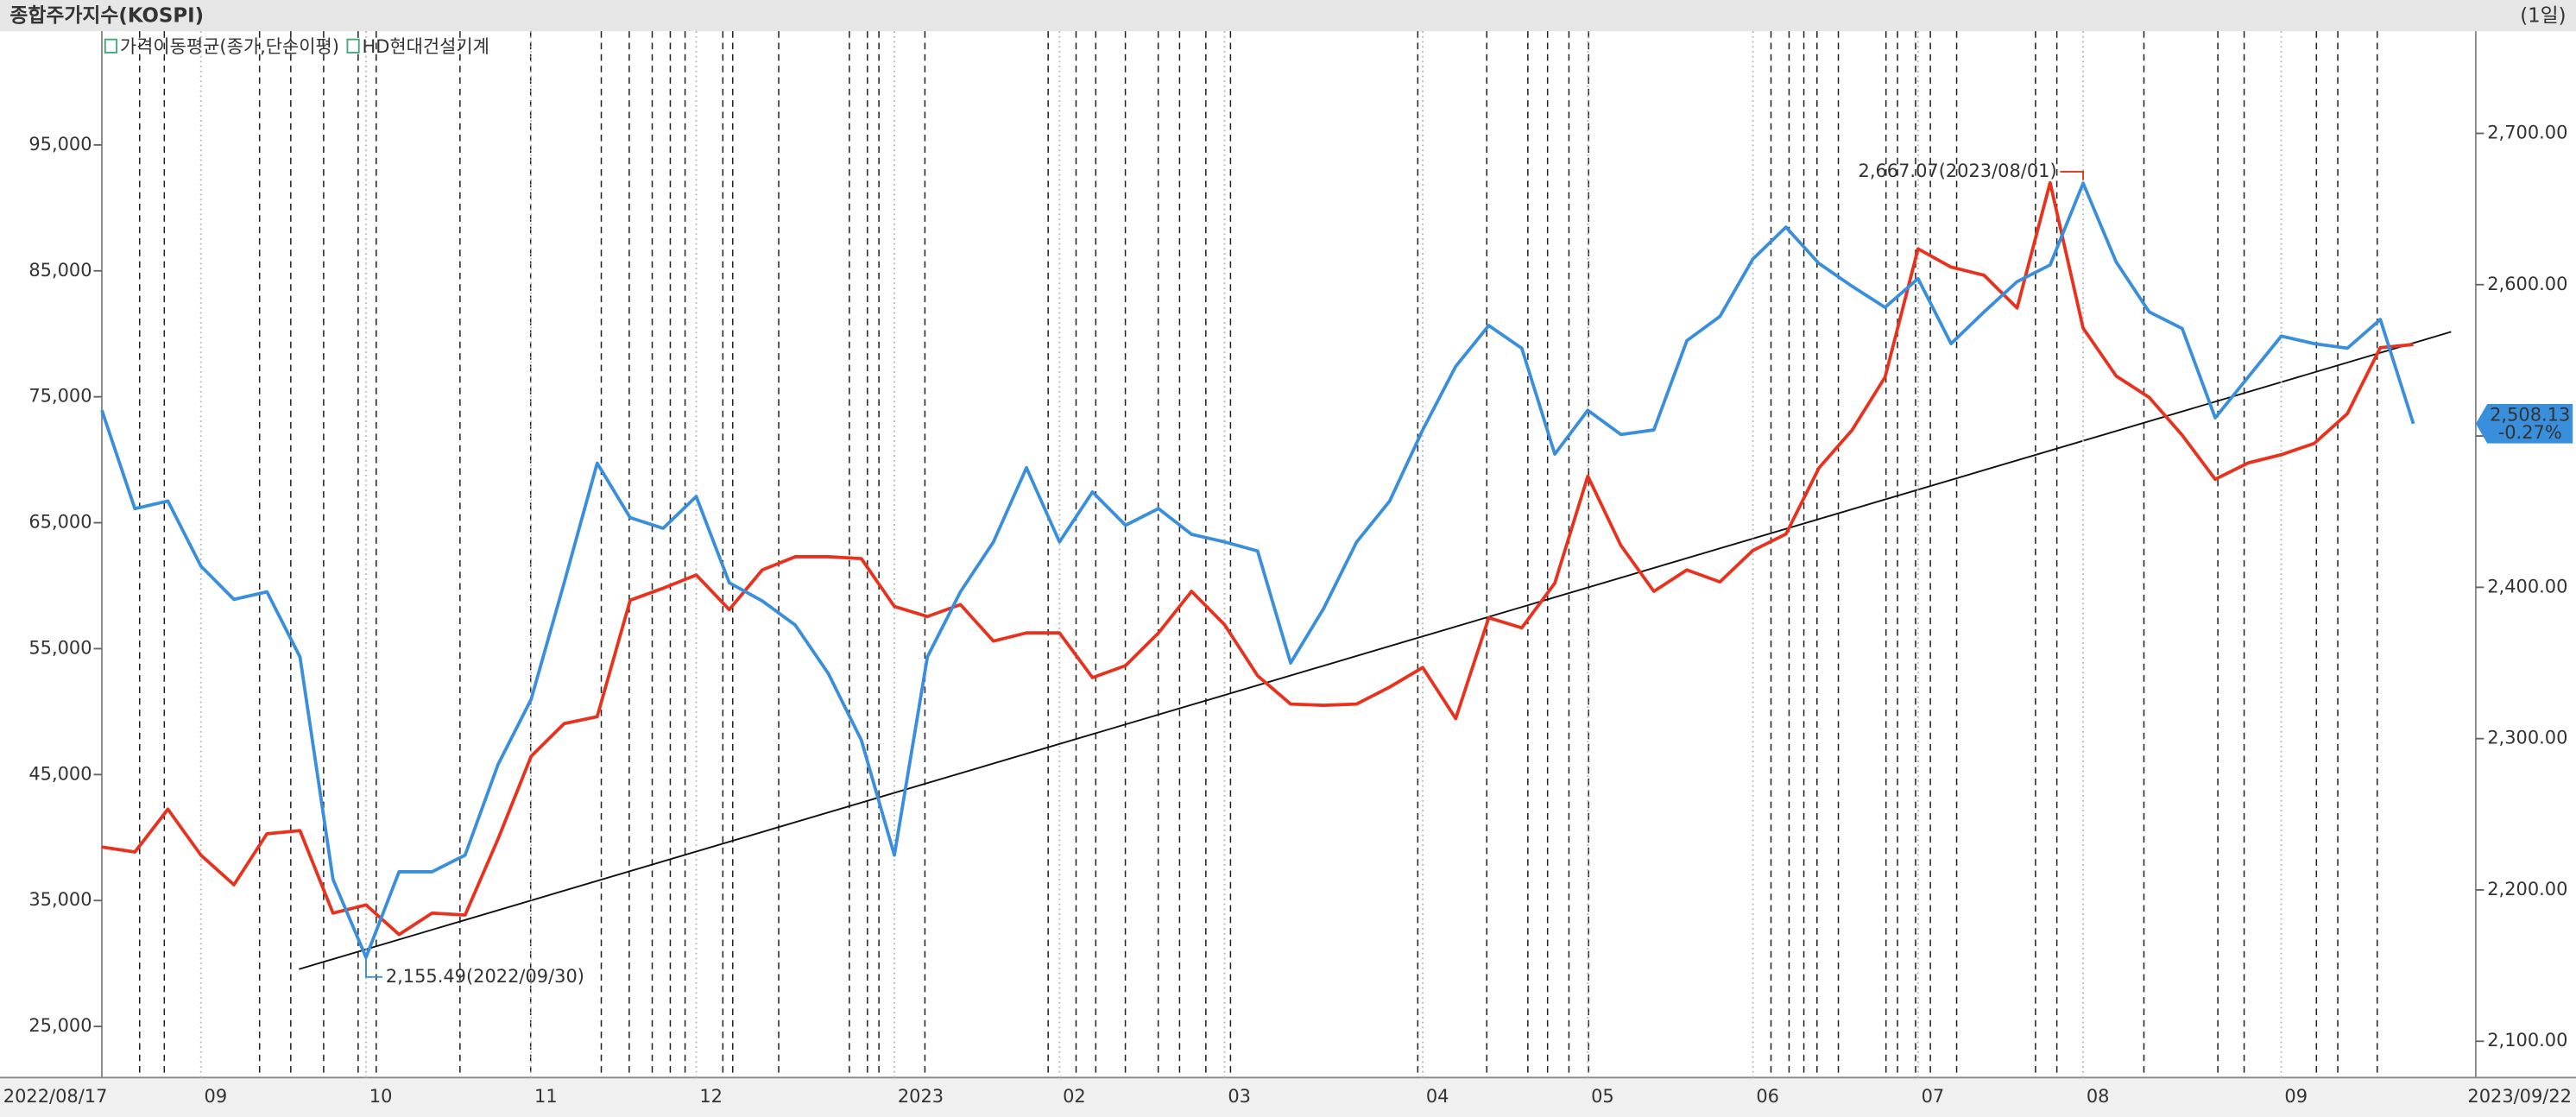 This screenshot has height=1117, width=2576. What do you see at coordinates (2527, 738) in the screenshot?
I see `y2-tick-label: 2,300.00` at bounding box center [2527, 738].